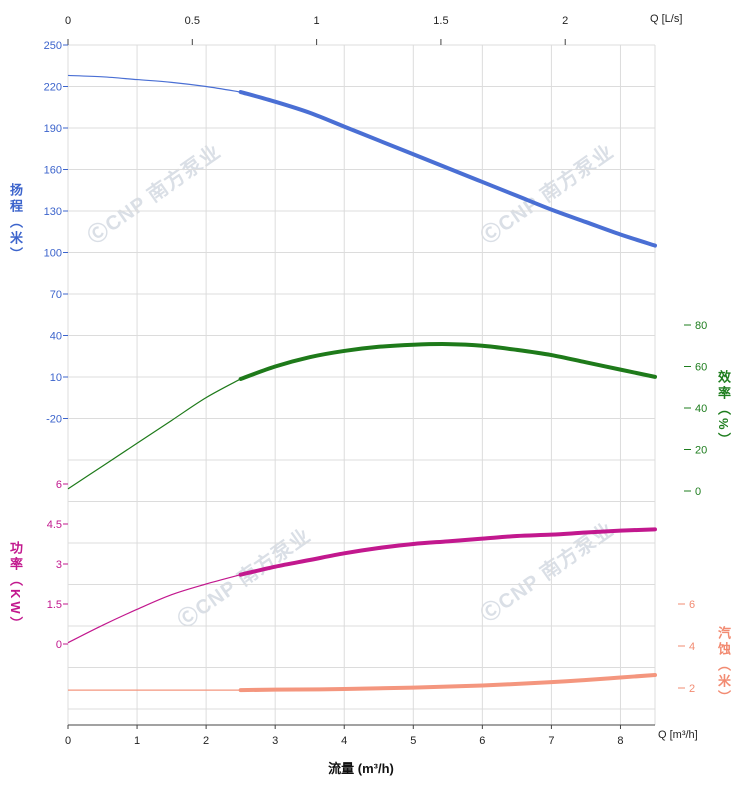 This screenshot has width=752, height=797. Describe the element at coordinates (678, 735) in the screenshot. I see `bottom-x-axis-unit-label: Q [m³/h]` at that location.